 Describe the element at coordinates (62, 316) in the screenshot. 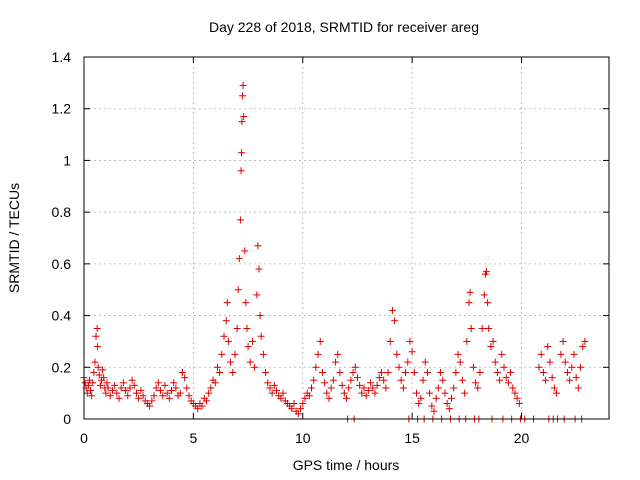

I see `y-tick-label: 0.4` at that location.